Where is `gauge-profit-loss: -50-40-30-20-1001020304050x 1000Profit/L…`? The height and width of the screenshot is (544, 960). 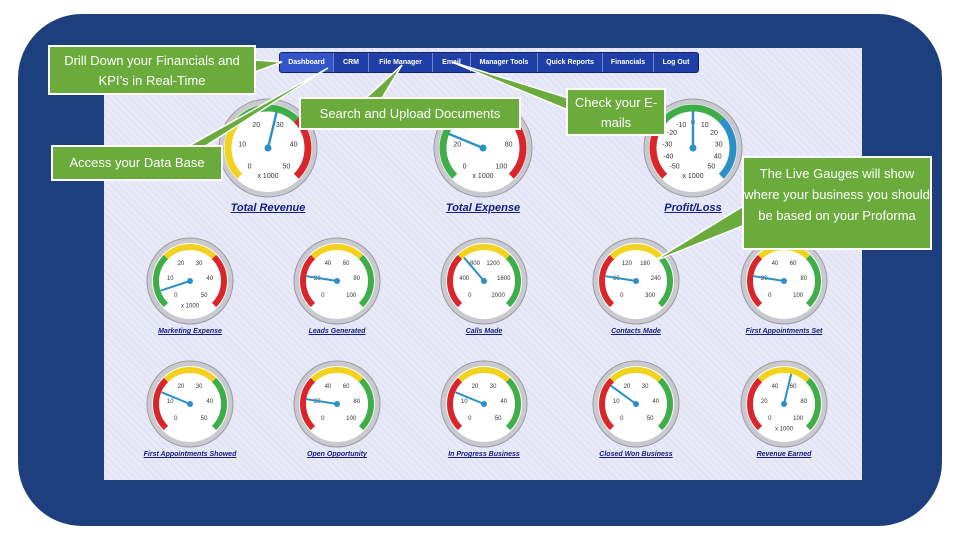 gauge-profit-loss: -50-40-30-20-1001020304050x 1000Profit/L… is located at coordinates (693, 156).